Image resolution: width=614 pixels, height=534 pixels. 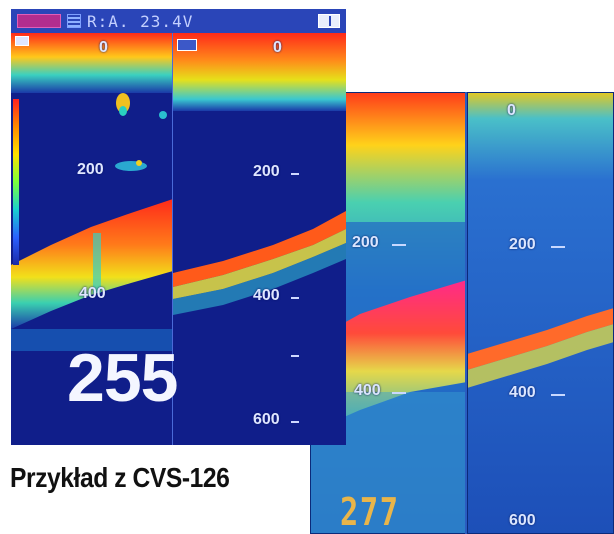 What do you see at coordinates (522, 244) in the screenshot?
I see `screen2-right-depth-label-200: 200` at bounding box center [522, 244].